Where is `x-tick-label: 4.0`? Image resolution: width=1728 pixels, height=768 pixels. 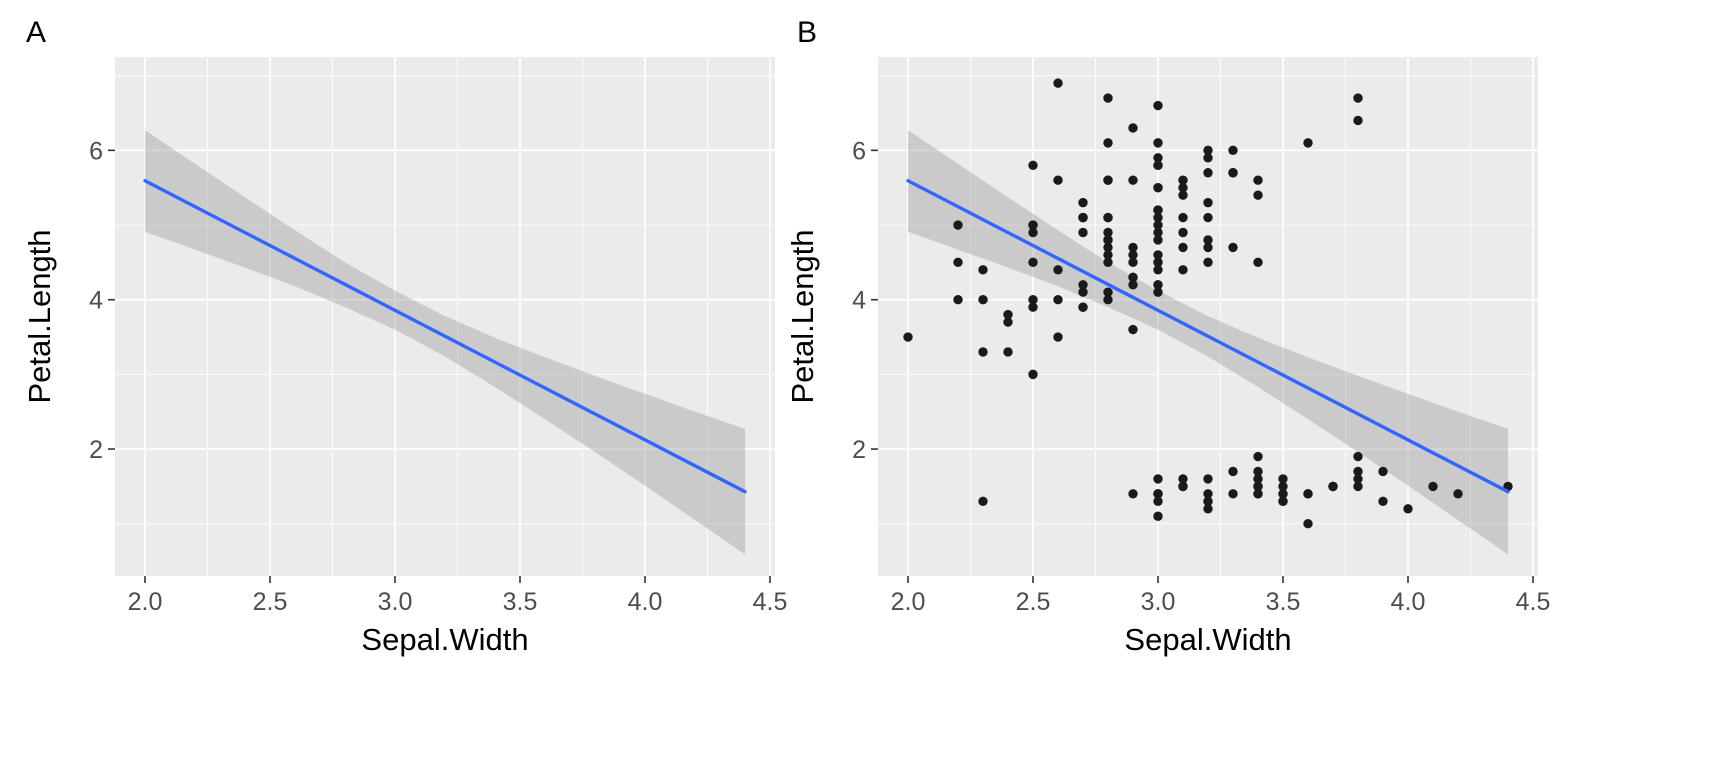 x-tick-label: 4.0 is located at coordinates (645, 602).